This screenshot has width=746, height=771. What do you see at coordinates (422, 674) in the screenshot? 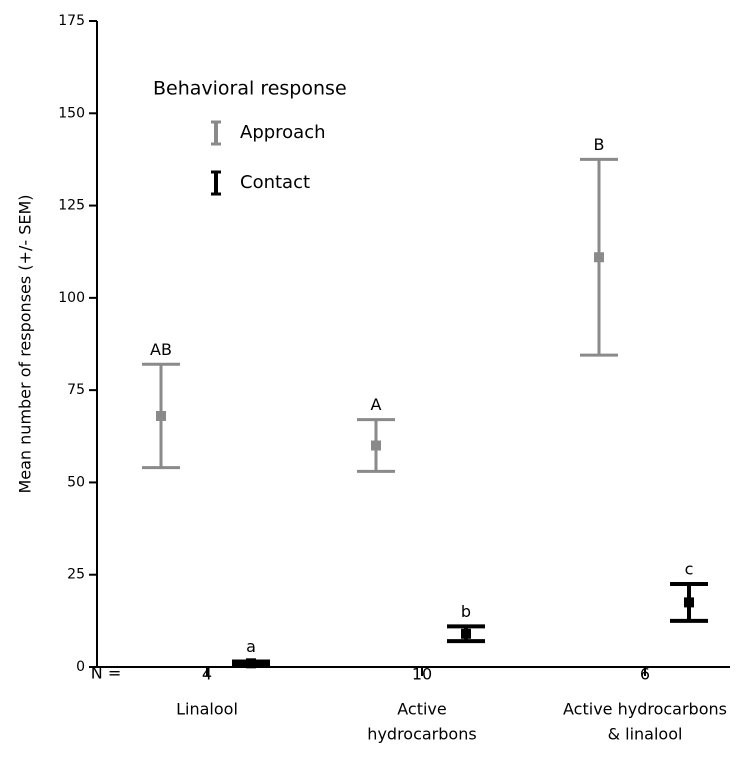
I see `n-value: 10` at bounding box center [422, 674].